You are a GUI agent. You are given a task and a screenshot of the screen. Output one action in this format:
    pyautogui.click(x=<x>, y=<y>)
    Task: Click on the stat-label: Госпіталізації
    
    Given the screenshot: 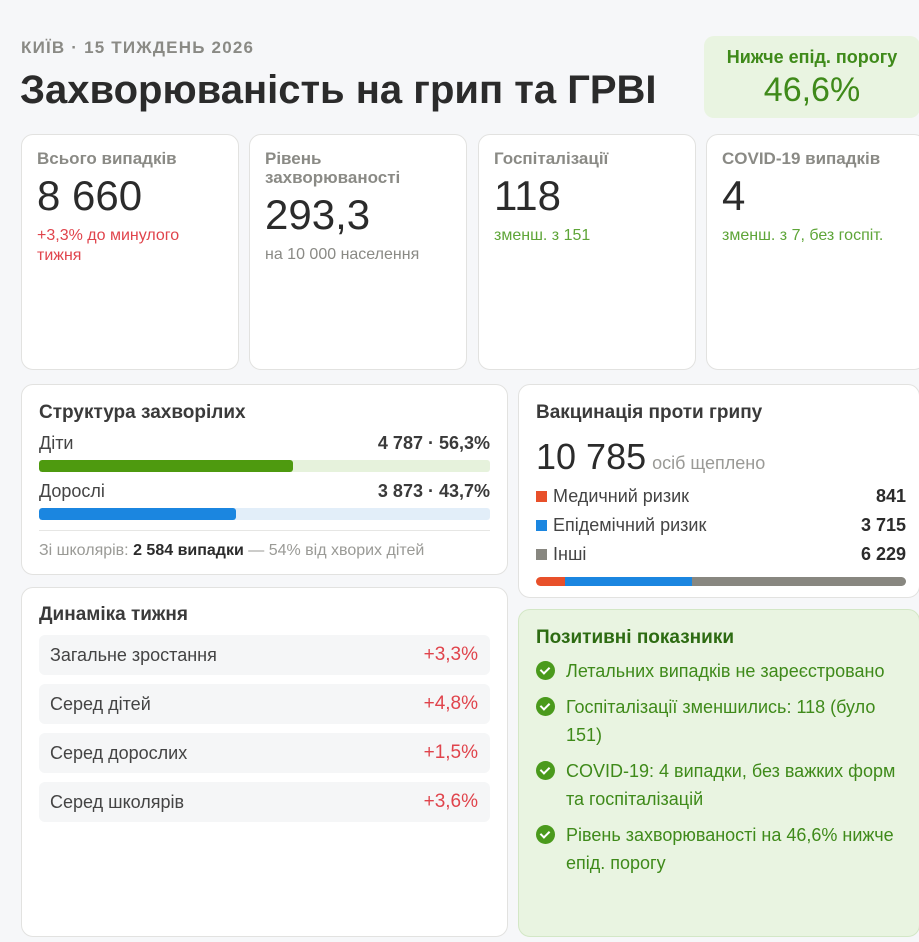 What is the action you would take?
    pyautogui.click(x=551, y=158)
    